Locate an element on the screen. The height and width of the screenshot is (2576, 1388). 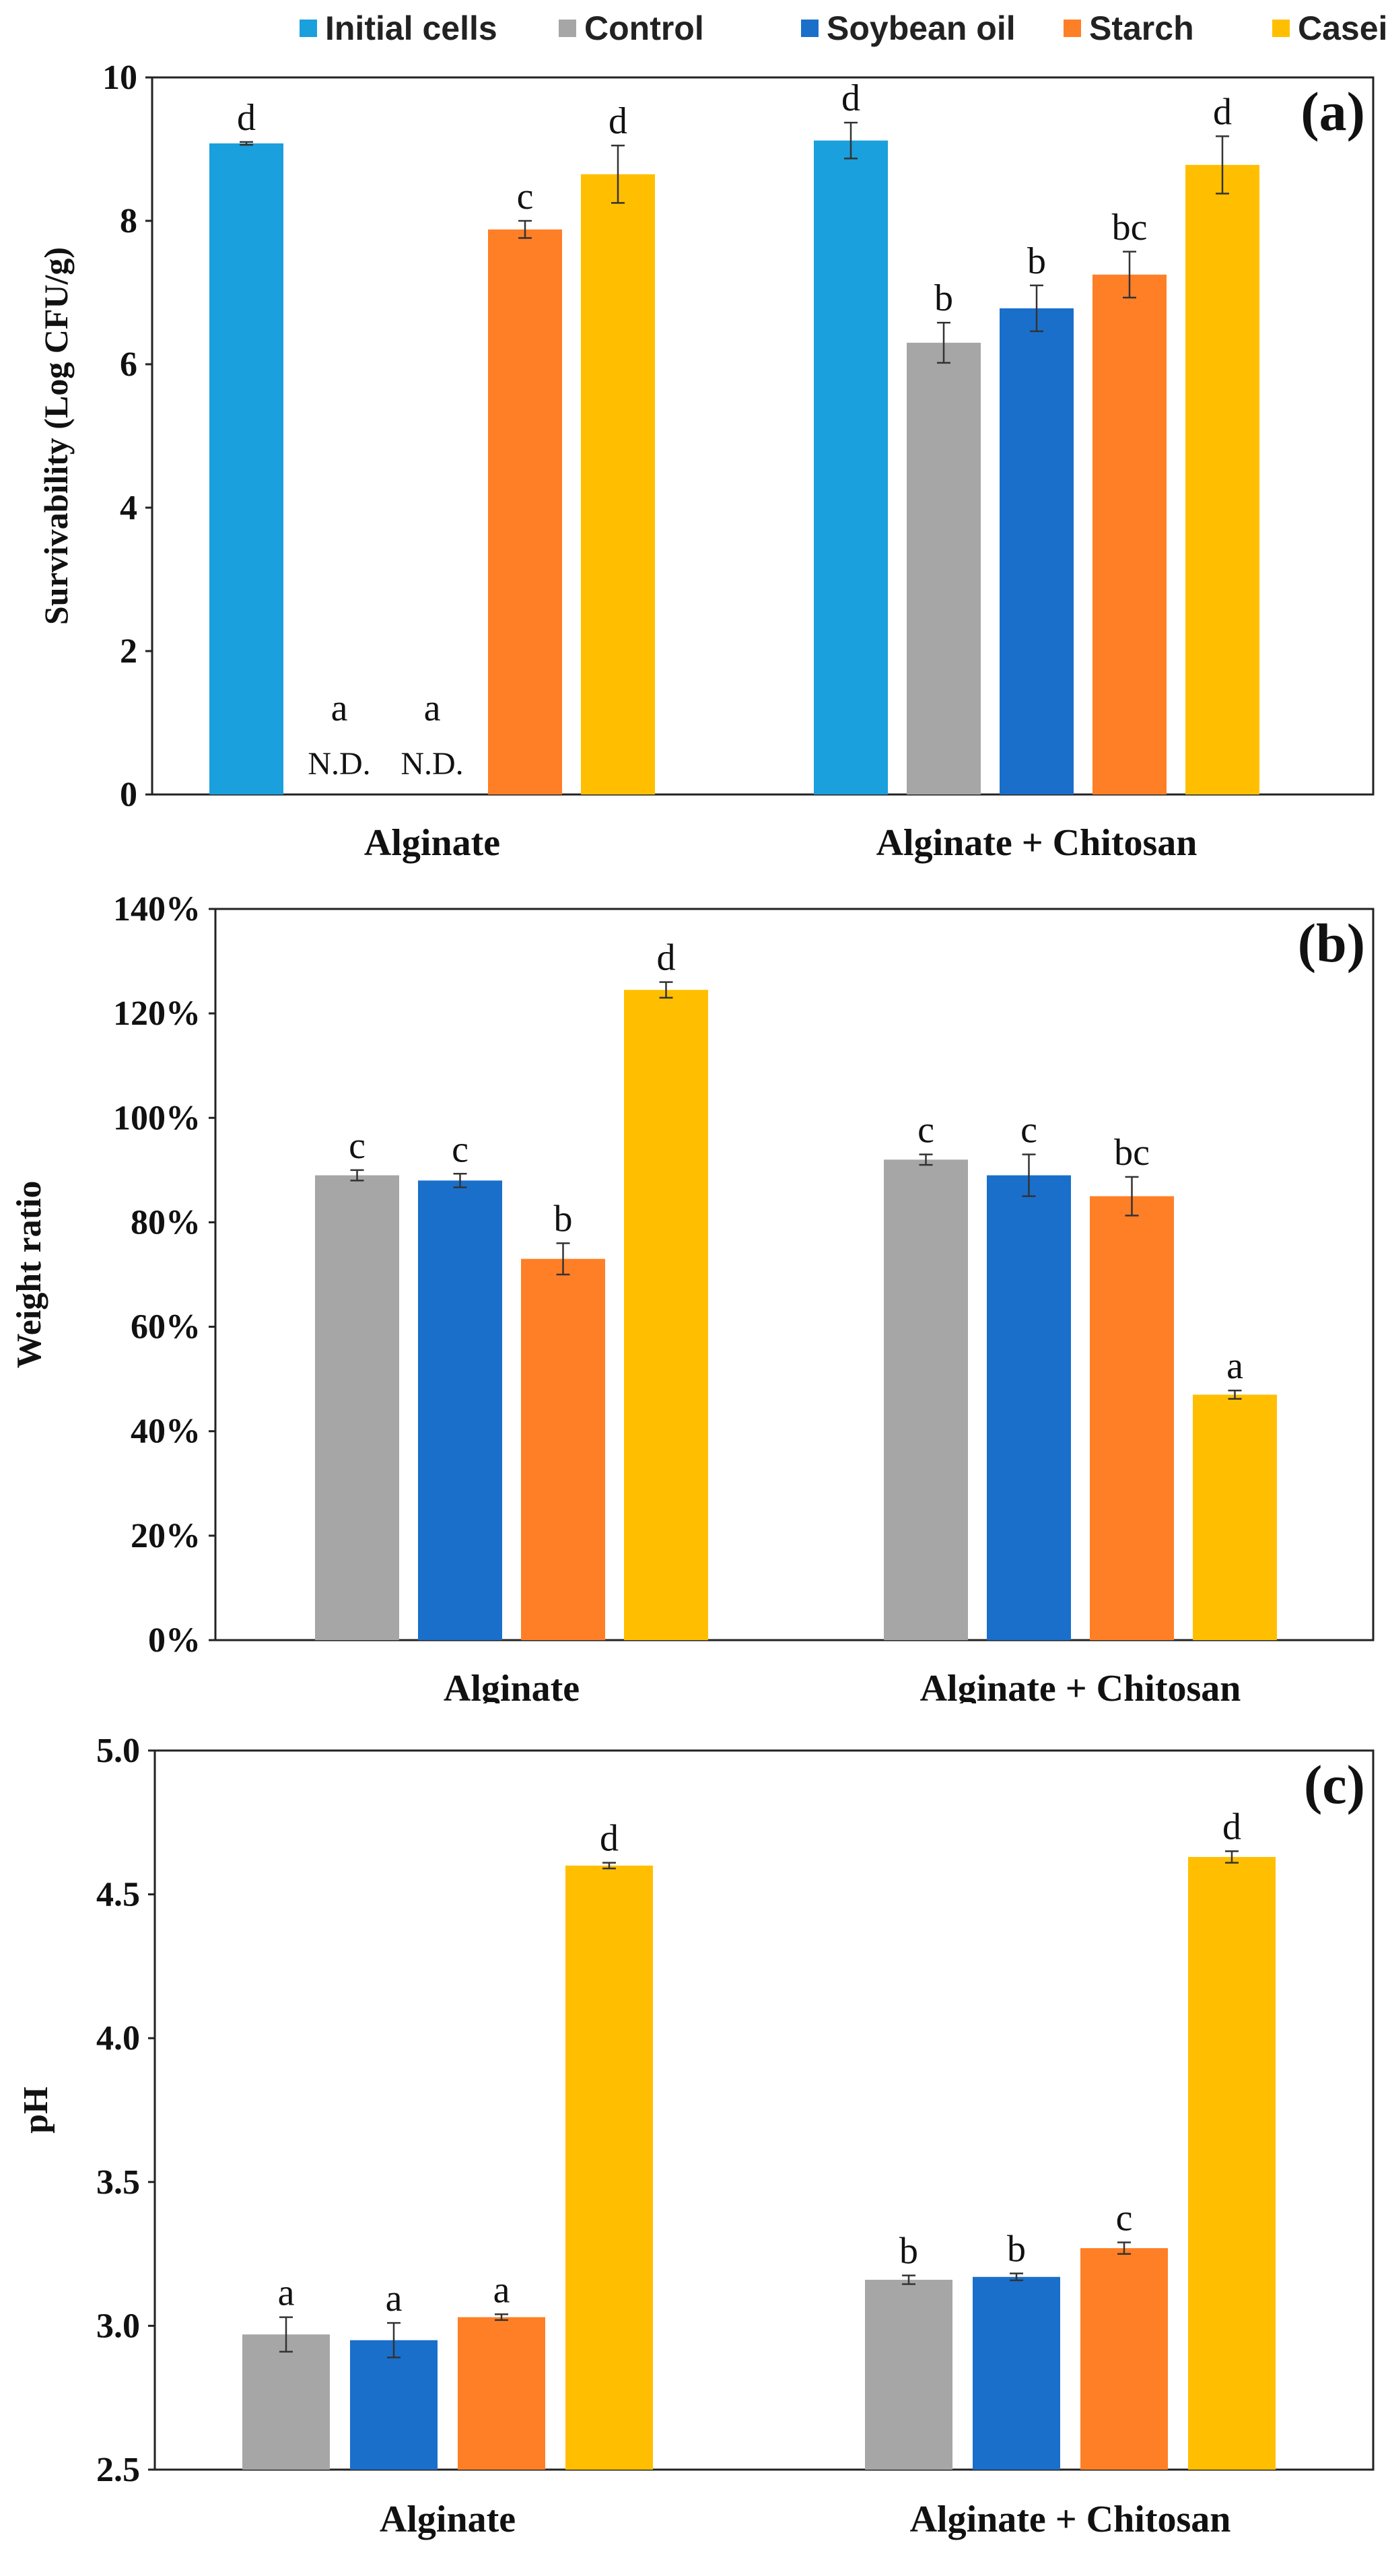
legend-item-starch: Starch is located at coordinates (1129, 28).